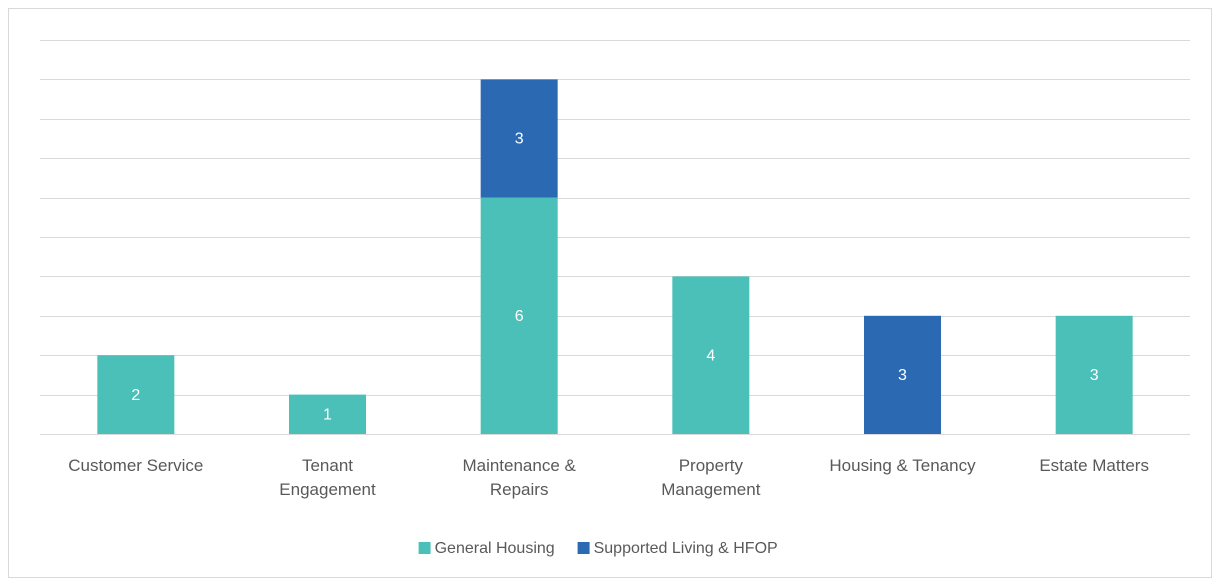 The image size is (1213, 579). What do you see at coordinates (495, 548) in the screenshot?
I see `legend-label: General Housing` at bounding box center [495, 548].